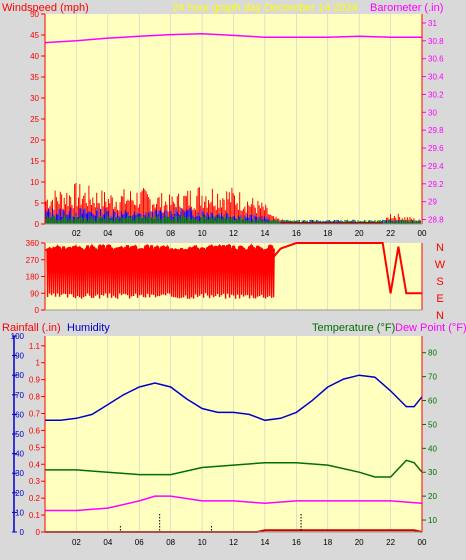 This screenshot has height=560, width=466. What do you see at coordinates (436, 184) in the screenshot?
I see `y-tick-label-barometer: 29.2` at bounding box center [436, 184].